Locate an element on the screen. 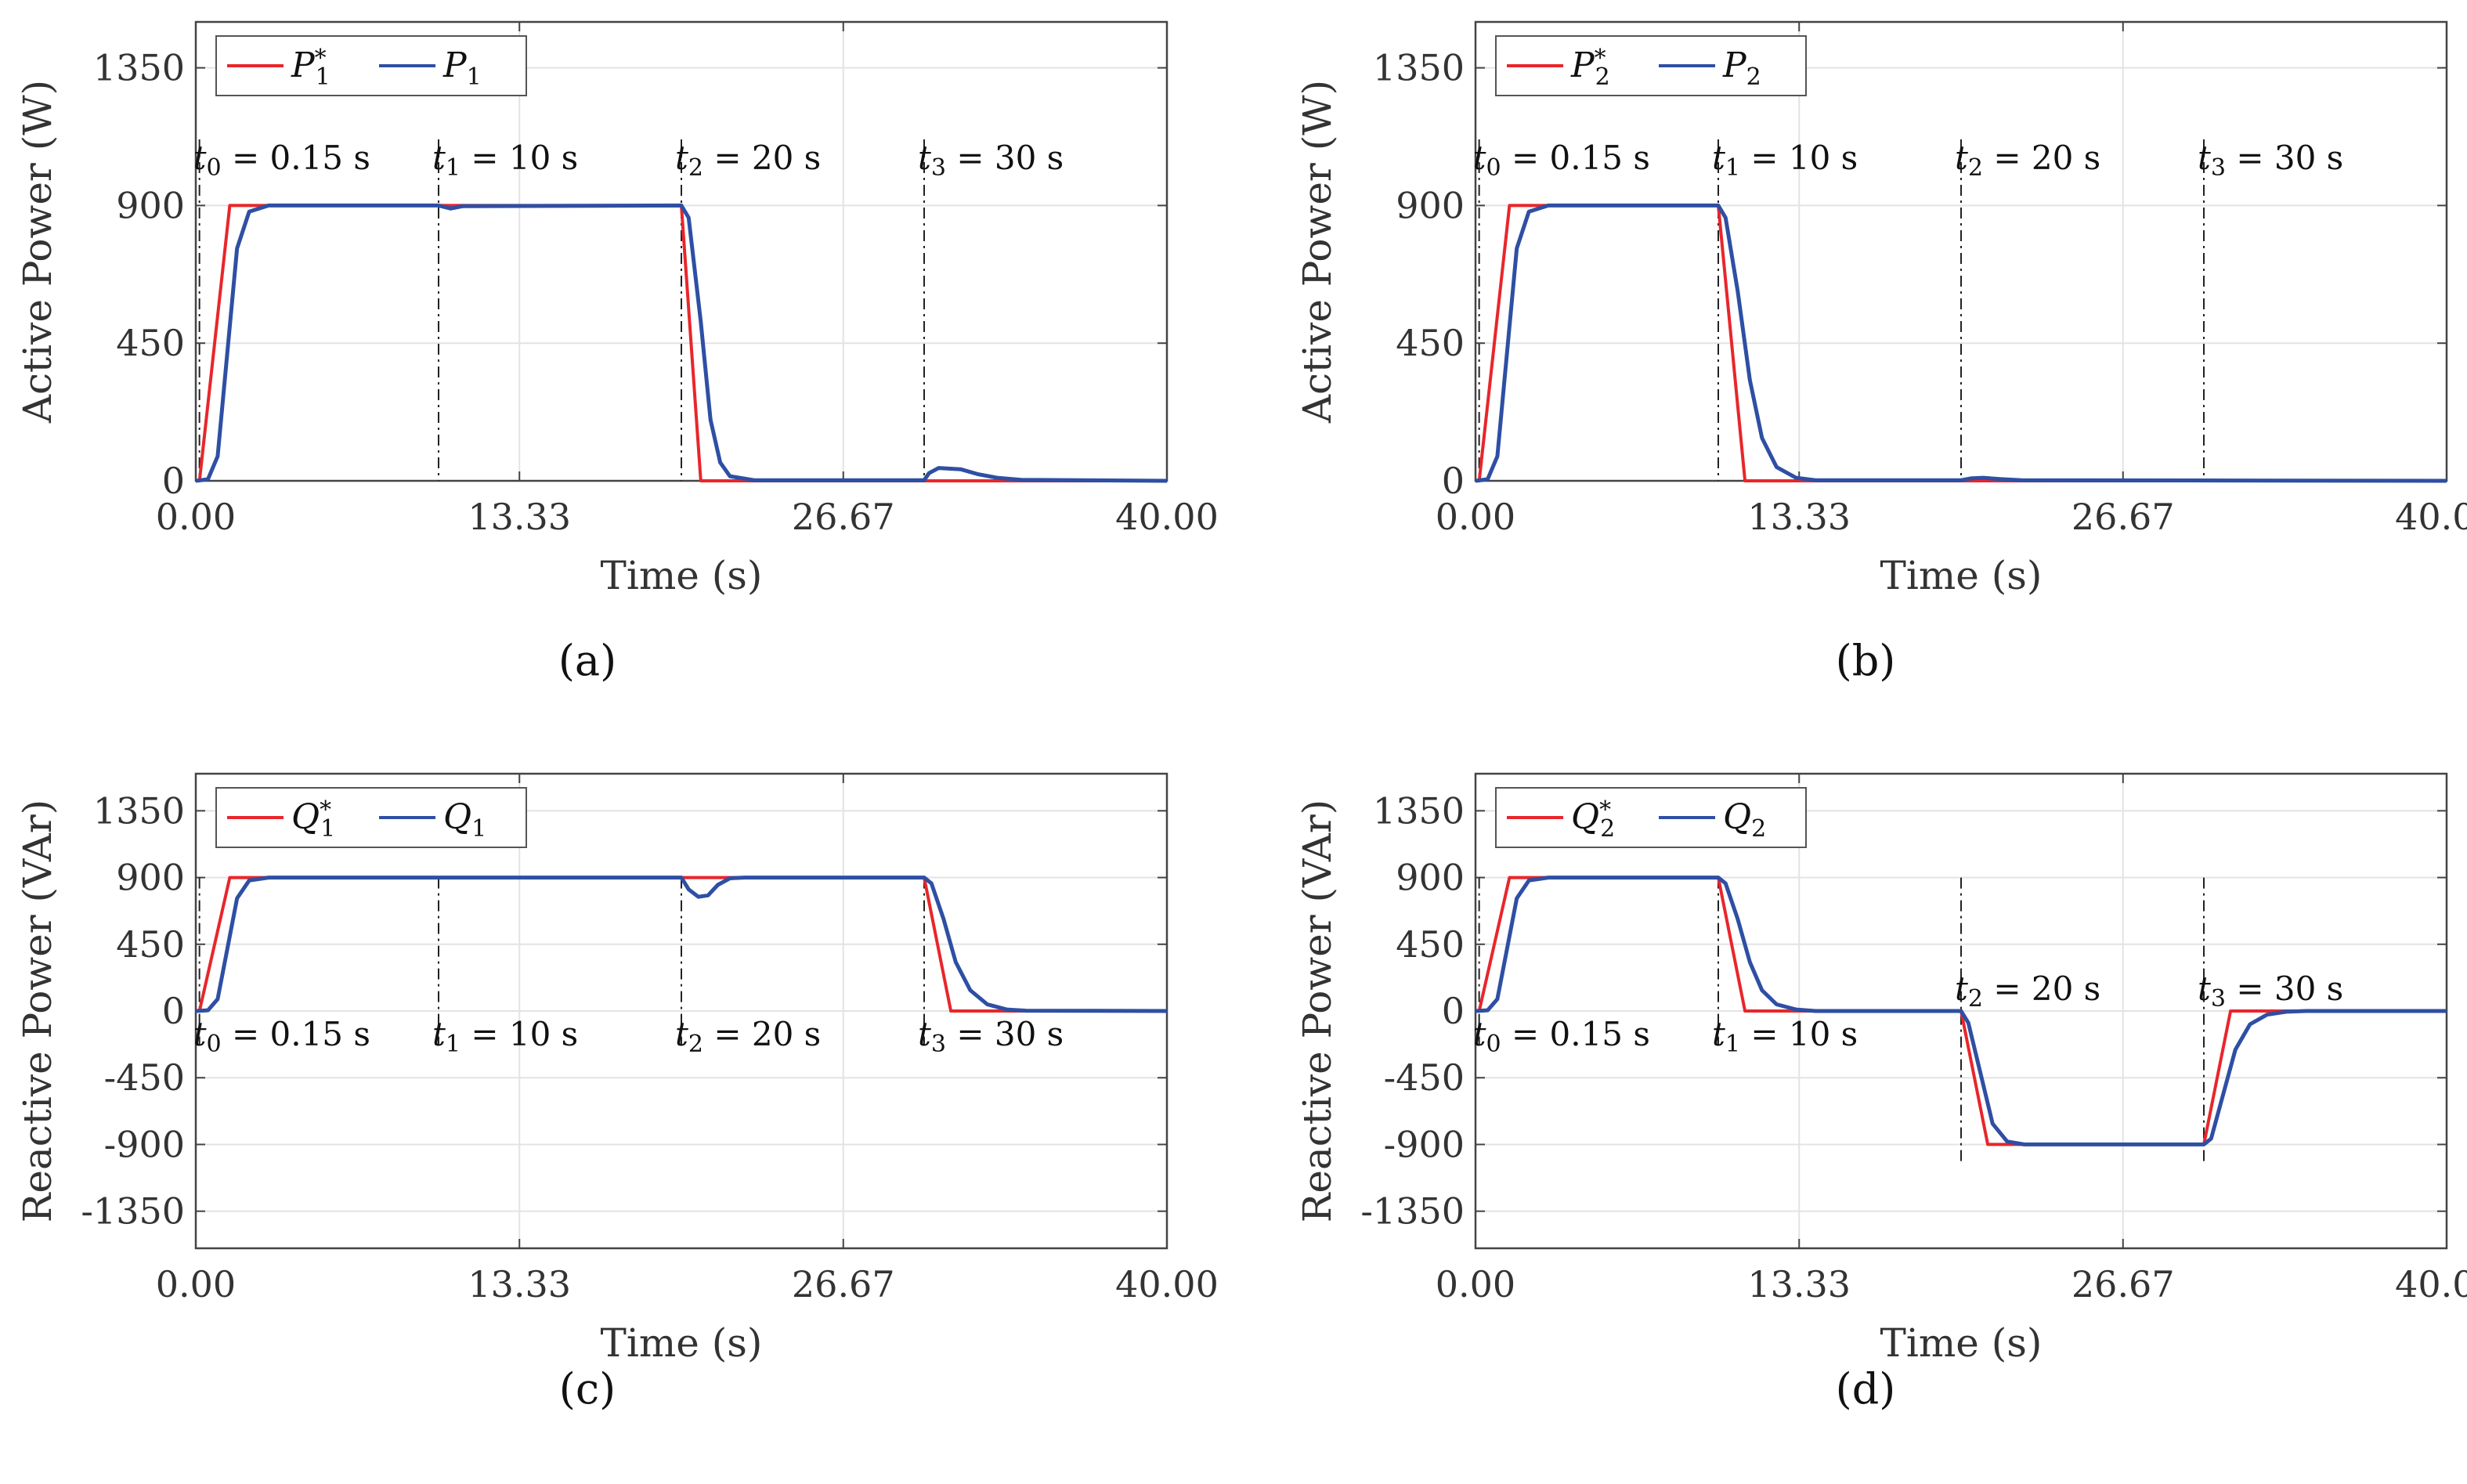 Image resolution: width=2467 pixels, height=1484 pixels. legend-label: Q* 2 is located at coordinates (1593, 819).